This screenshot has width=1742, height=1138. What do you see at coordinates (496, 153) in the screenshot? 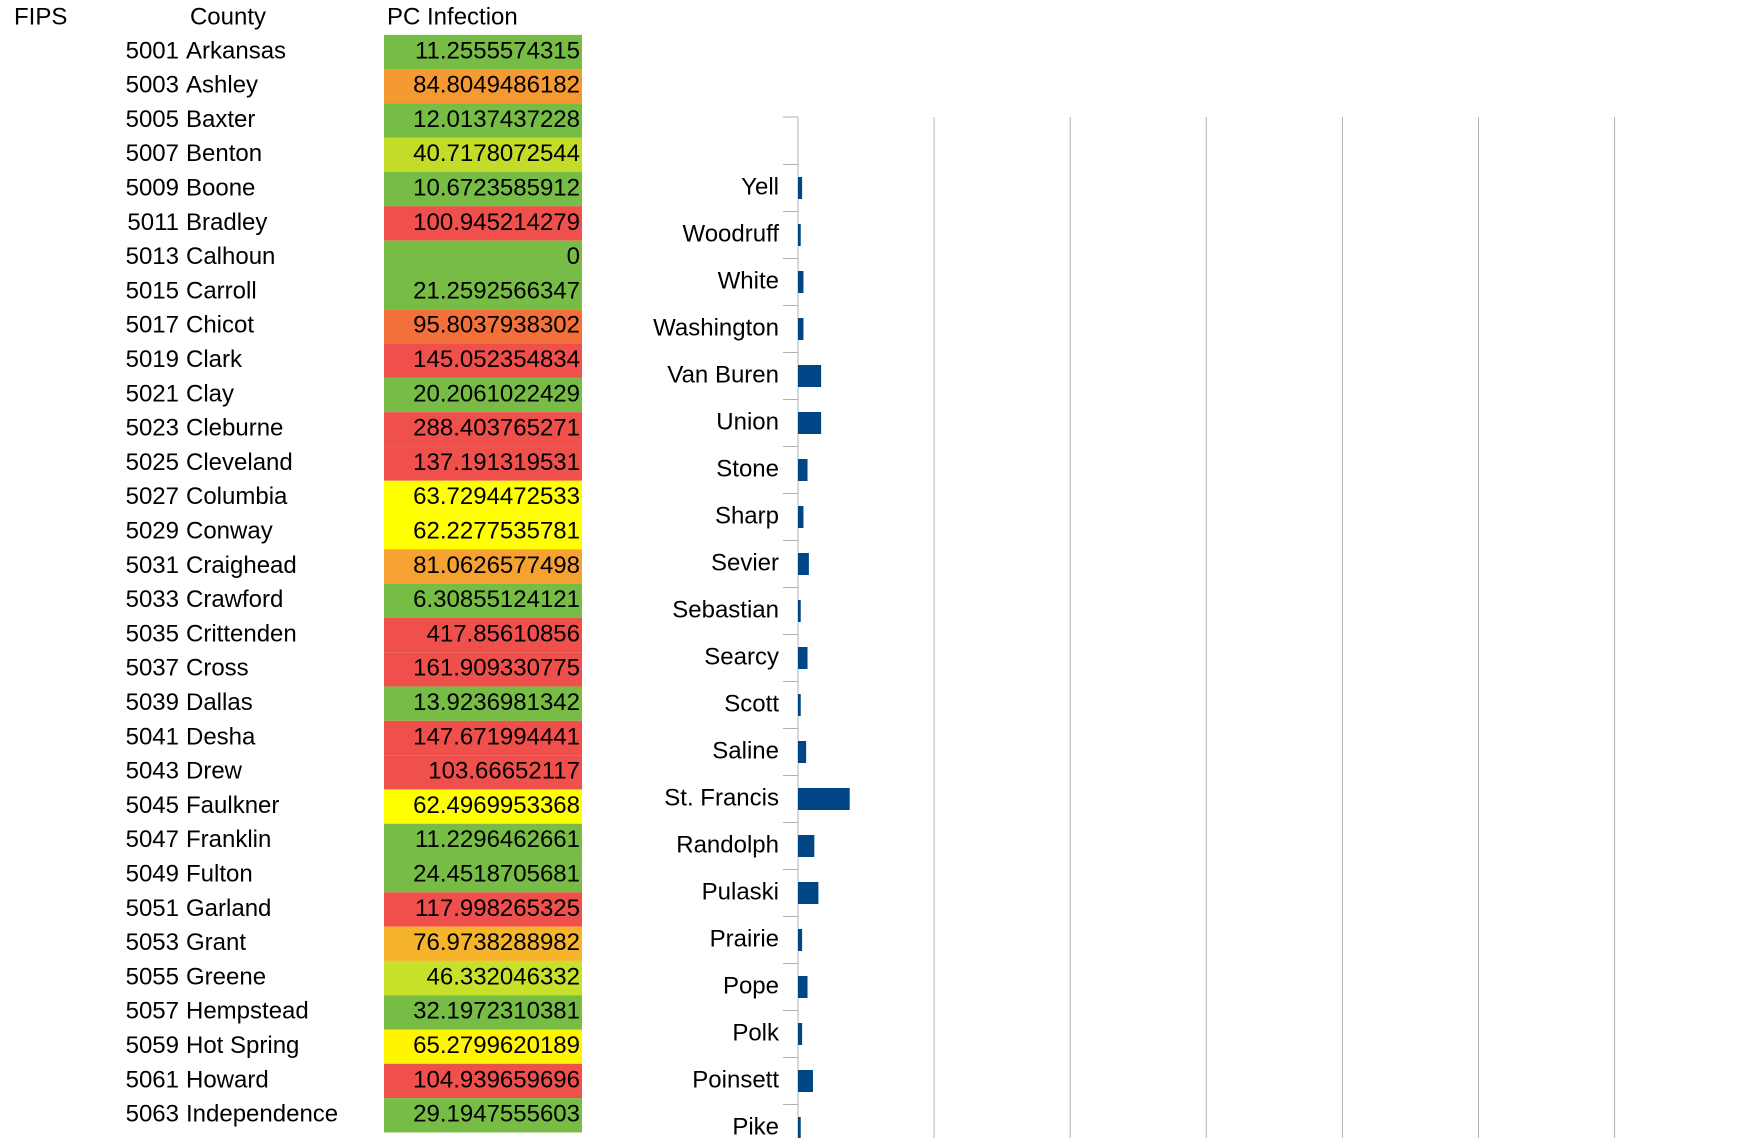
I see `pc-infection-cell: 40.7178072544` at bounding box center [496, 153].